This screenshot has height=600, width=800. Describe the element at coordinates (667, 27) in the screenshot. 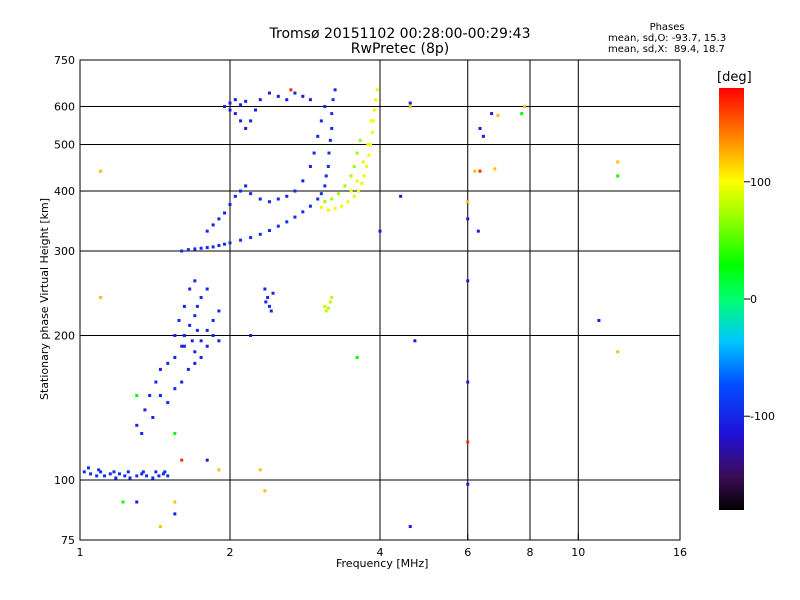

I see `phase-heading: Phases` at that location.